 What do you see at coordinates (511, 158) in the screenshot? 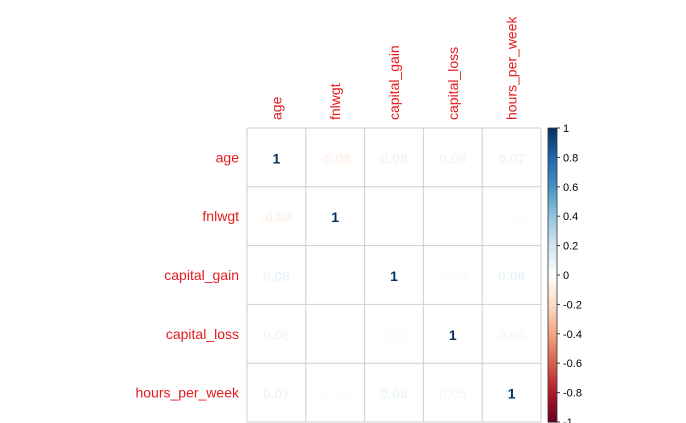
I see `cell-value: 0.07` at bounding box center [511, 158].